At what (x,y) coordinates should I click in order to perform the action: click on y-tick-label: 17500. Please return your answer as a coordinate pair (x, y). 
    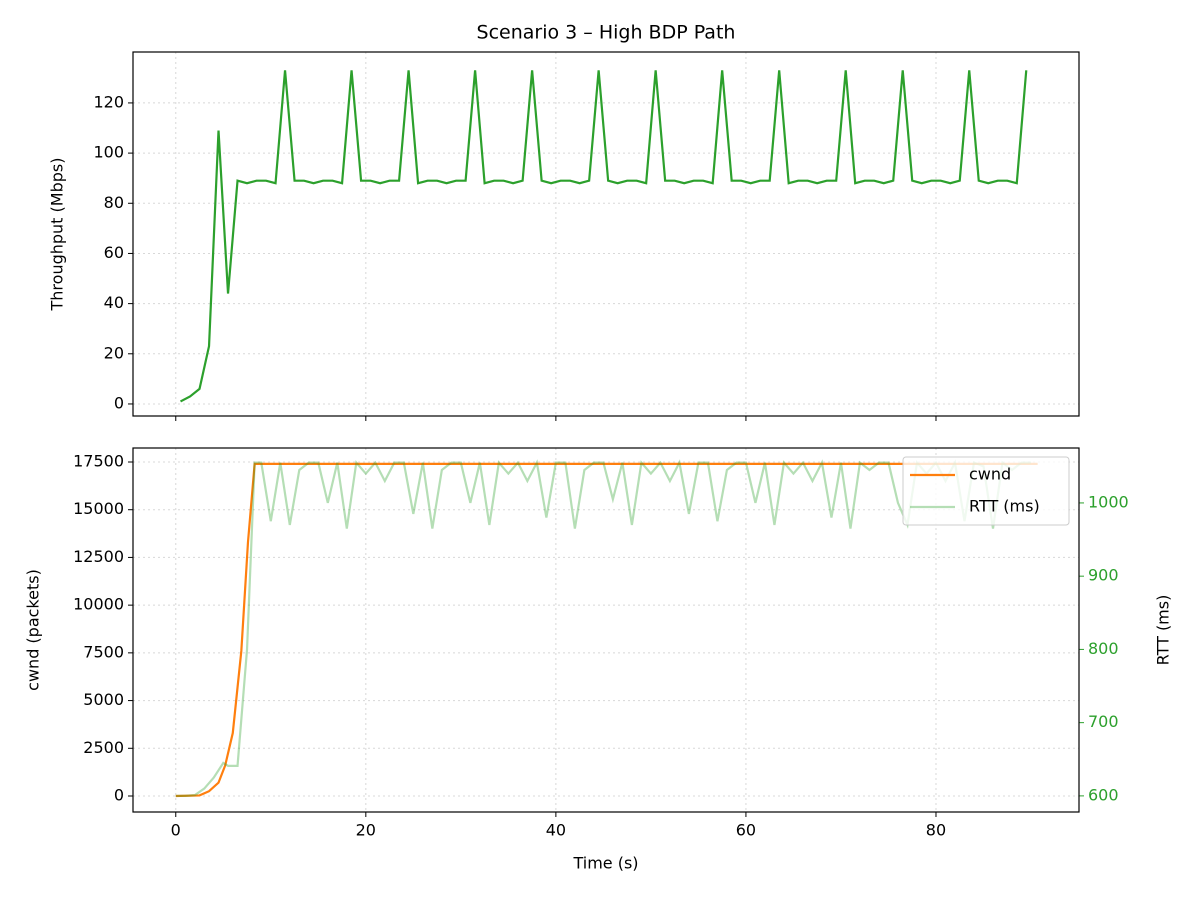
    Looking at the image, I should click on (98, 460).